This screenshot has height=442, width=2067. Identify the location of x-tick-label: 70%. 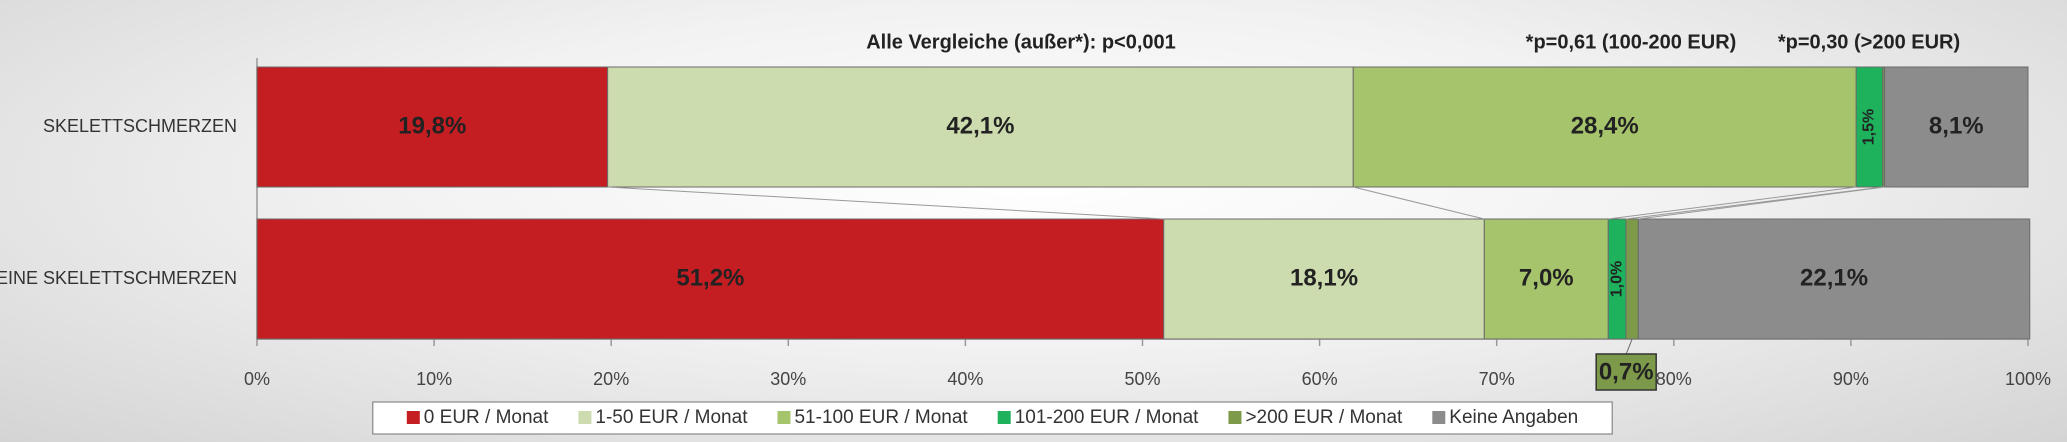
(1497, 379).